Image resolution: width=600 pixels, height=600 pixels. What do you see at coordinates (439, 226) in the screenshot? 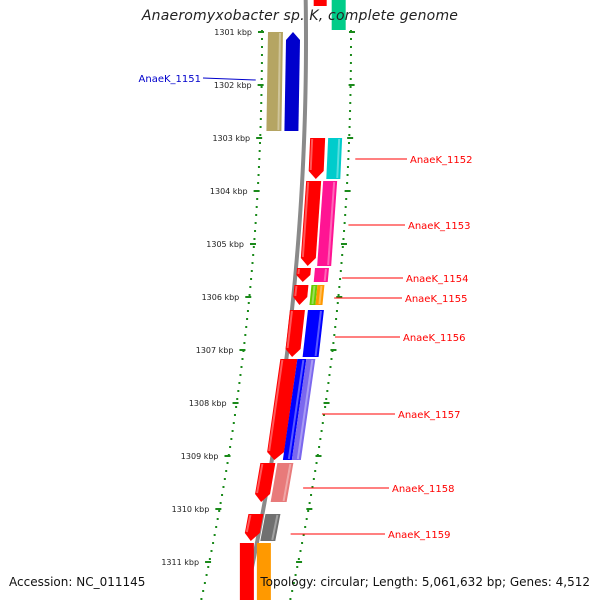
I see `gene-label: AnaeK_1153` at bounding box center [439, 226].